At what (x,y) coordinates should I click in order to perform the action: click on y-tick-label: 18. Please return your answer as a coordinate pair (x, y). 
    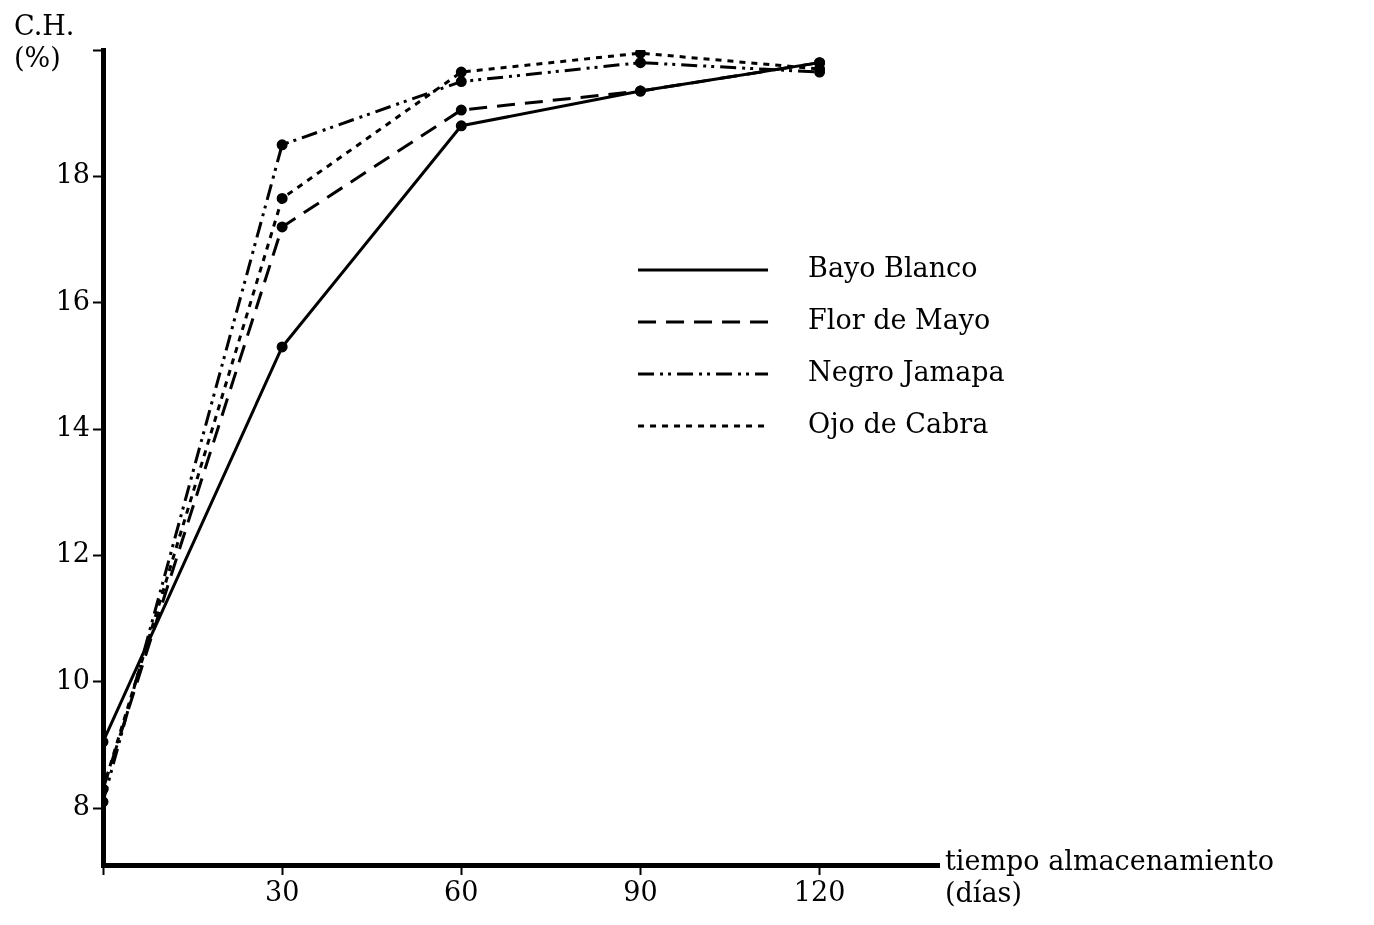
    Looking at the image, I should click on (72, 174).